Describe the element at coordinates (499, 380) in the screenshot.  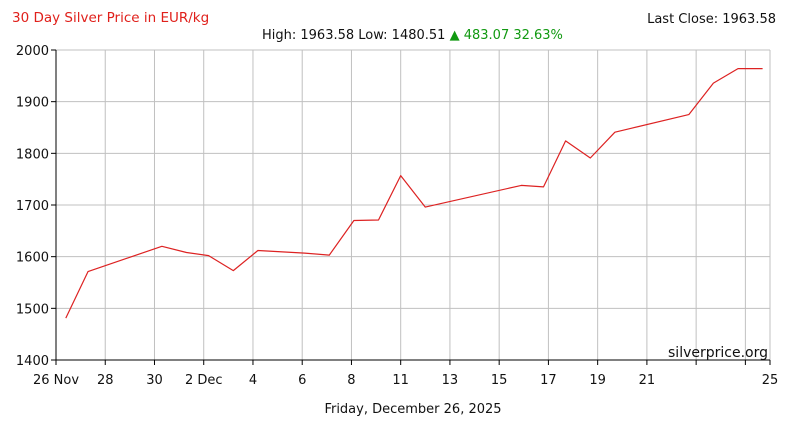
I see `x-tick-label: 15` at that location.